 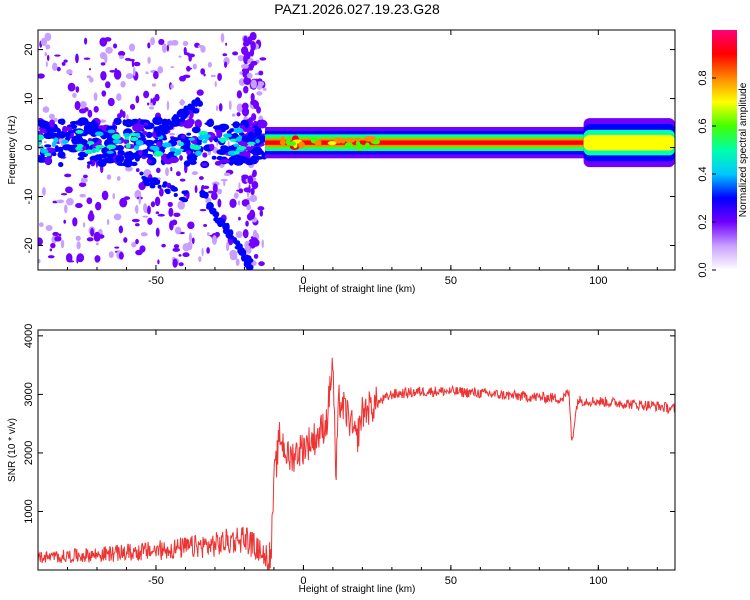 I want to click on spectrogram-x-axis-label: Height of straight line (km), so click(x=357, y=289).